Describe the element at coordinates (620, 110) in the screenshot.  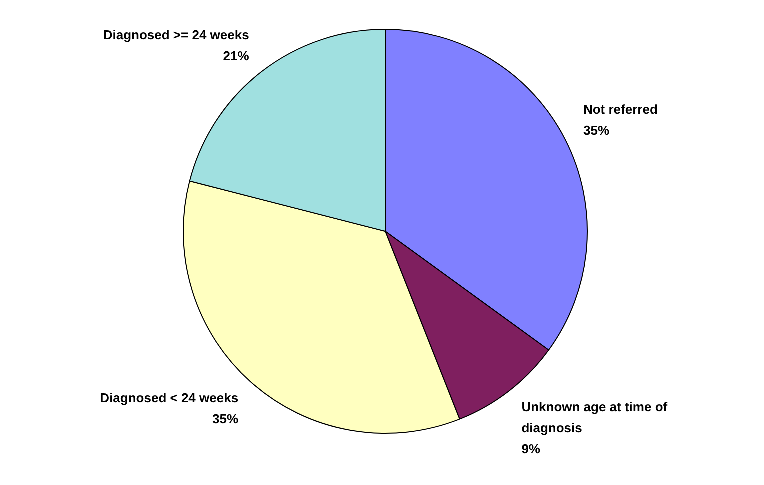
I see `slice-label: Not referred` at that location.